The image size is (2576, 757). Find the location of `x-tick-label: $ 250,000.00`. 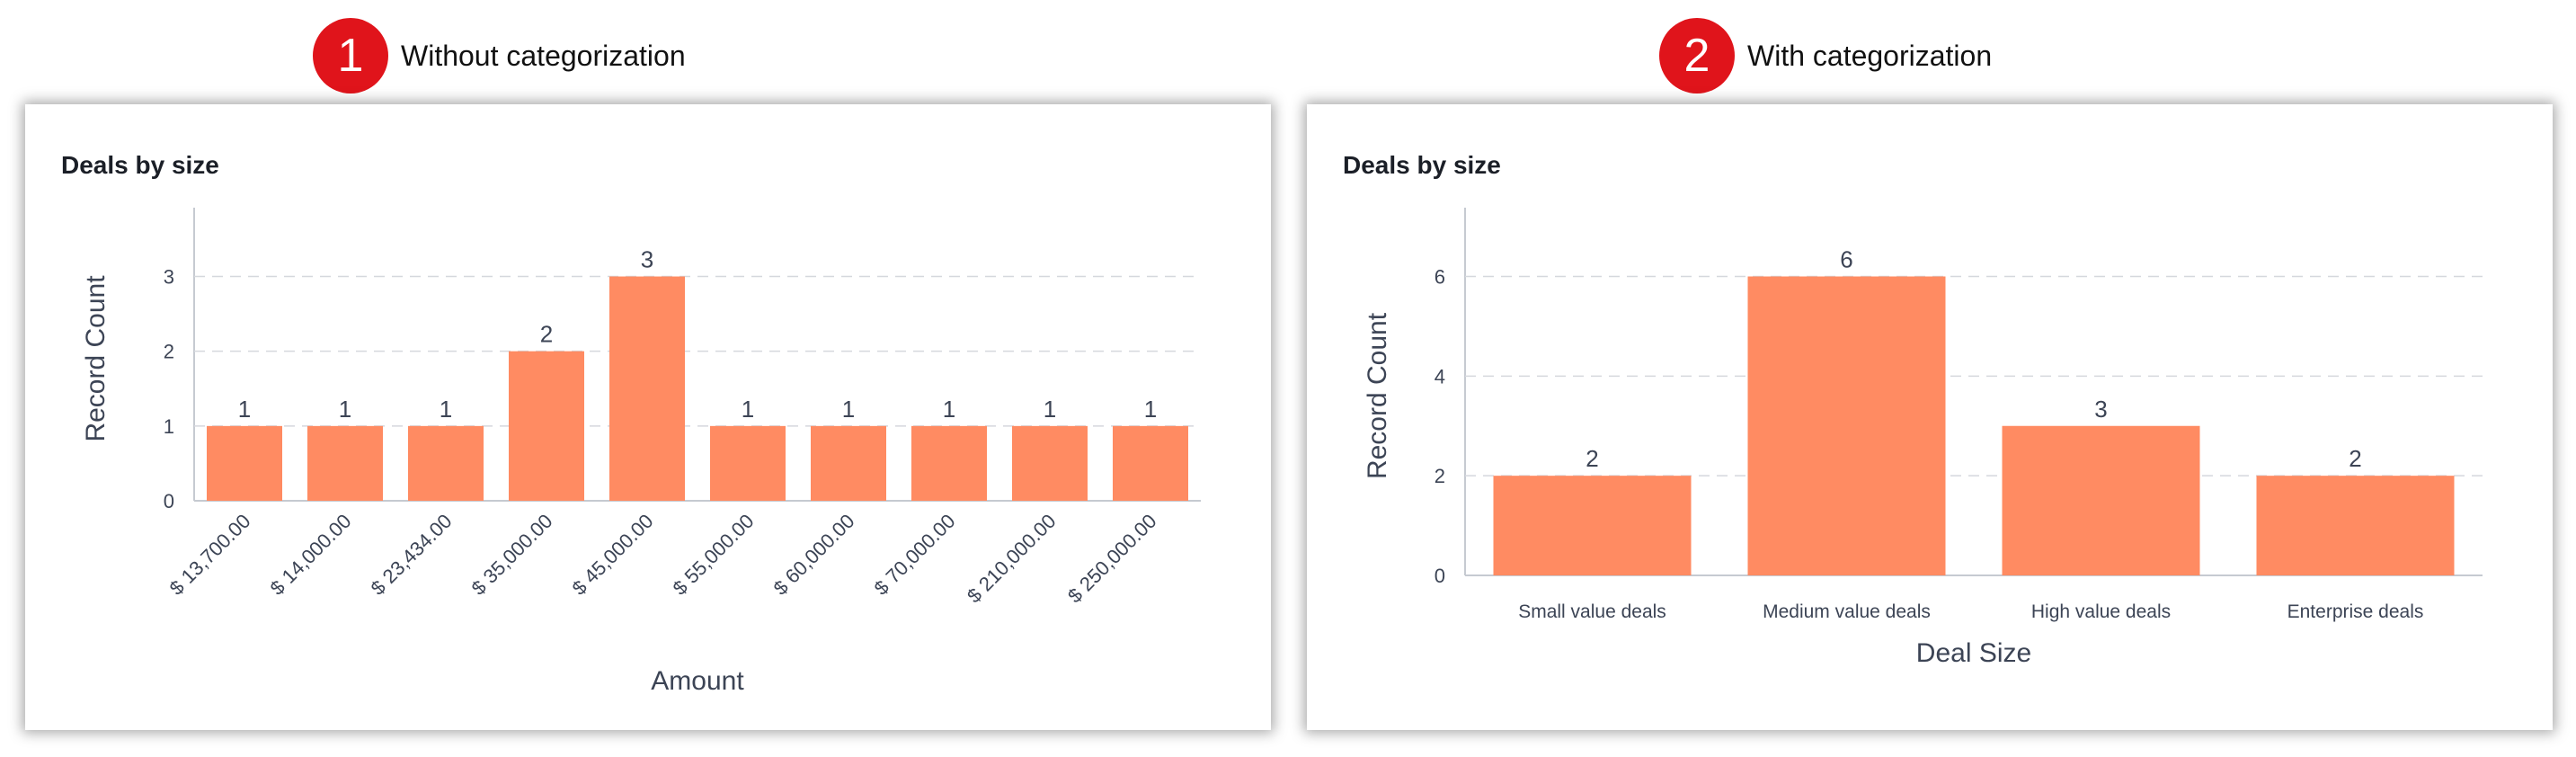

x-tick-label: $ 250,000.00 is located at coordinates (1112, 559).